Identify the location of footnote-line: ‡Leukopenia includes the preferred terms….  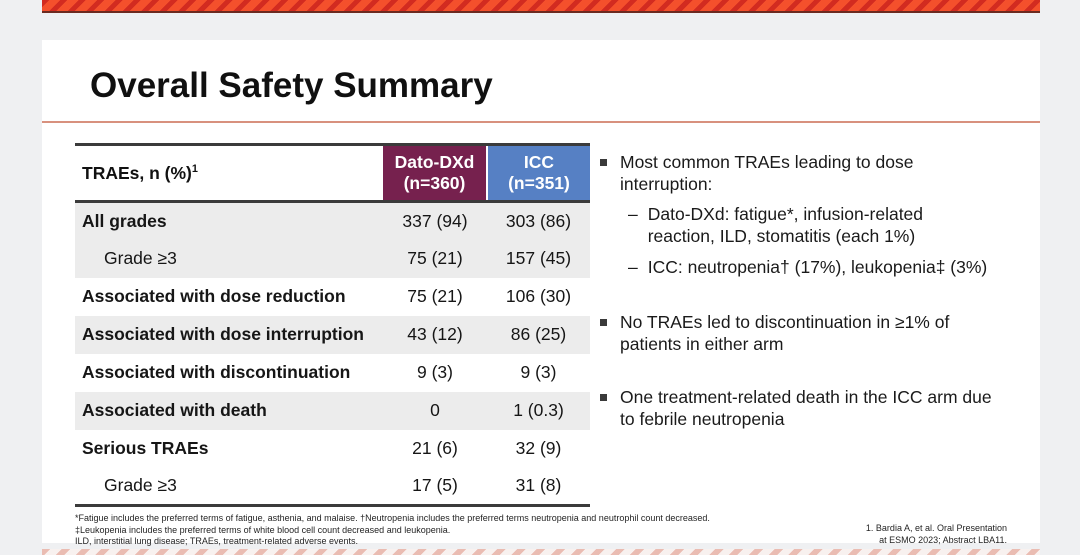
(263, 529).